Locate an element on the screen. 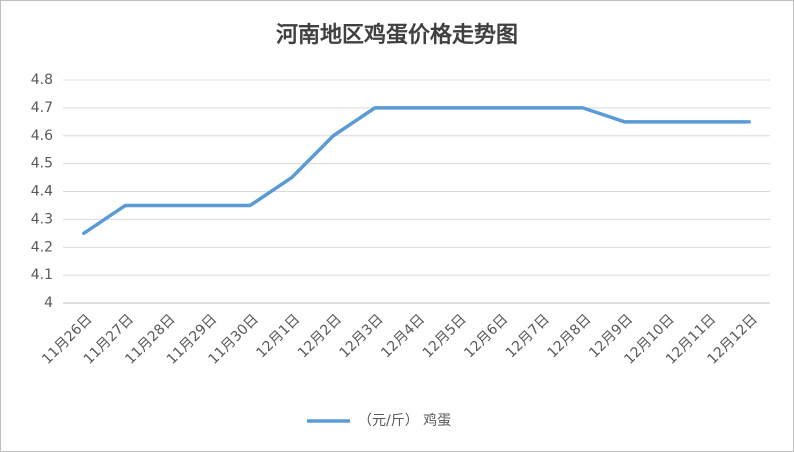 This screenshot has height=452, width=794. legend-label: （元/斤） 鸡蛋 is located at coordinates (404, 420).